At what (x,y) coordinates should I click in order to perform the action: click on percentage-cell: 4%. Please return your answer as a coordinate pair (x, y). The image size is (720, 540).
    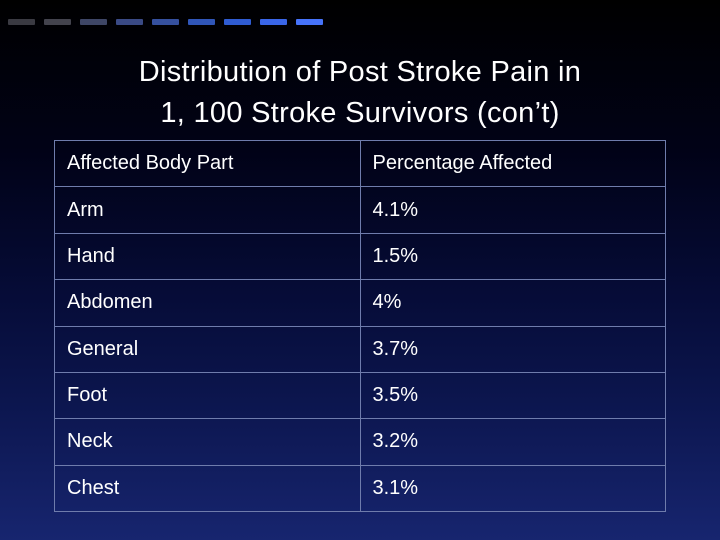
    Looking at the image, I should click on (512, 303).